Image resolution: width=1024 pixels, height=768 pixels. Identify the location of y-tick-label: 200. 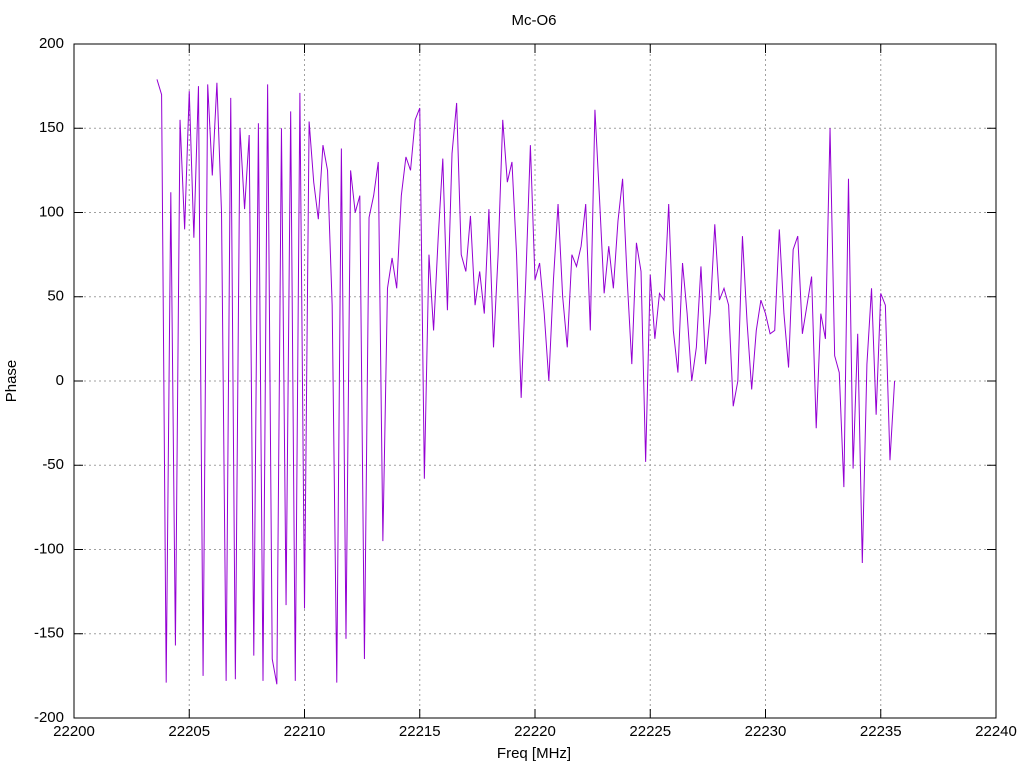
(51, 43).